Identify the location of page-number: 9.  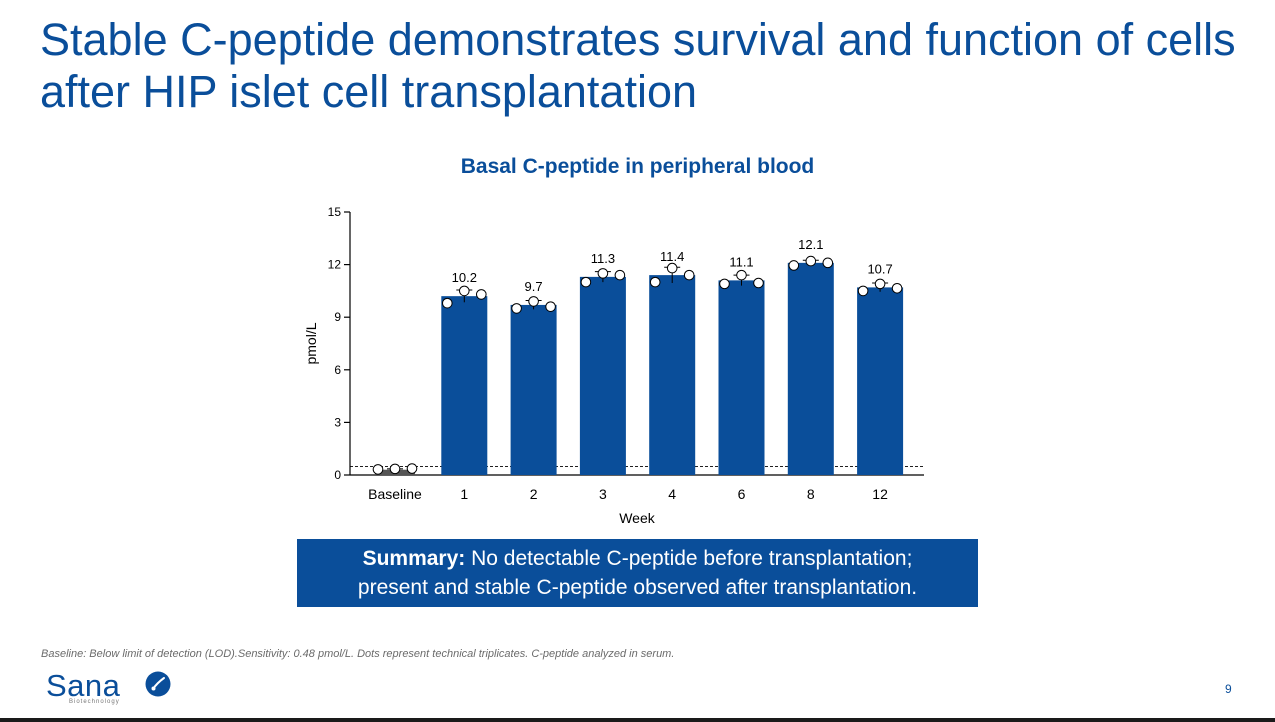
(1228, 689).